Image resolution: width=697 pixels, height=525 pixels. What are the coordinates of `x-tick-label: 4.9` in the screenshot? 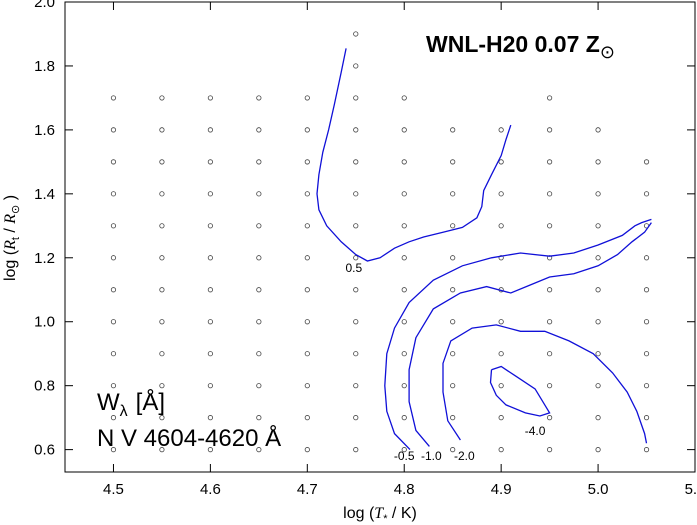 It's located at (501, 489).